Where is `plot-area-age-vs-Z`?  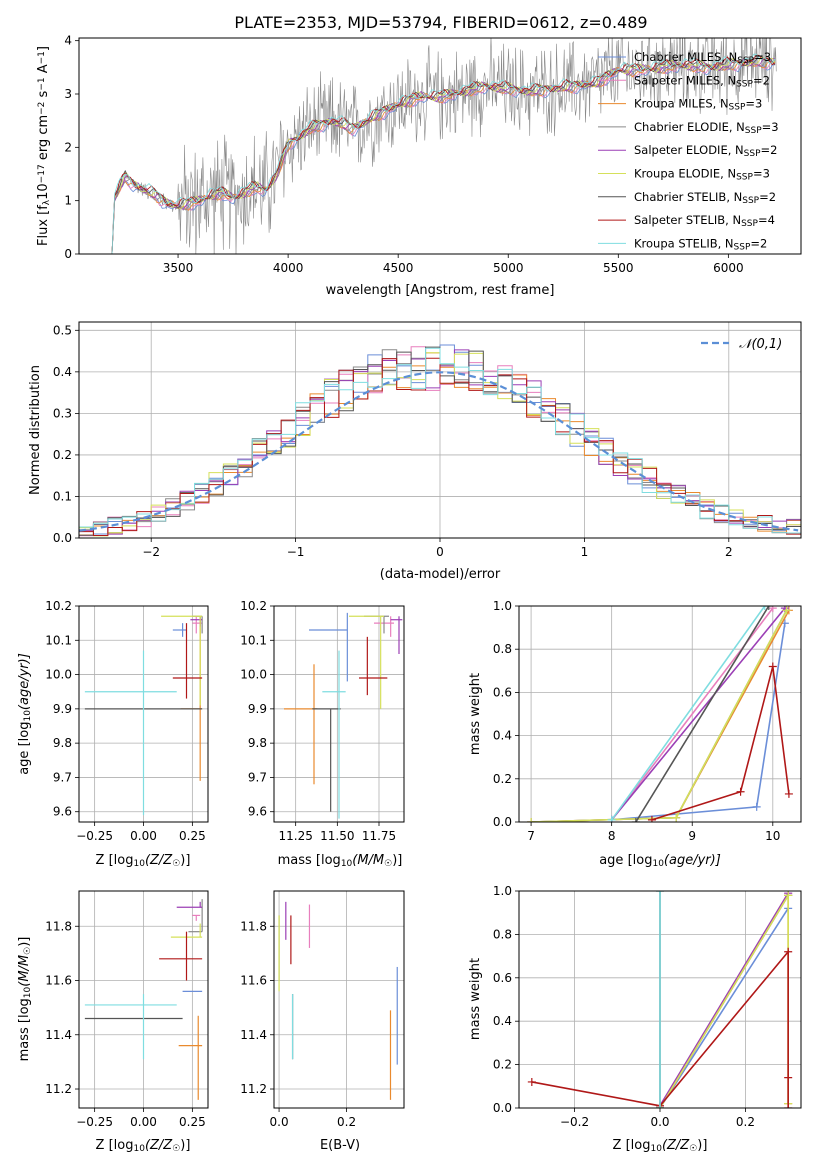
plot-area-age-vs-Z is located at coordinates (143, 715).